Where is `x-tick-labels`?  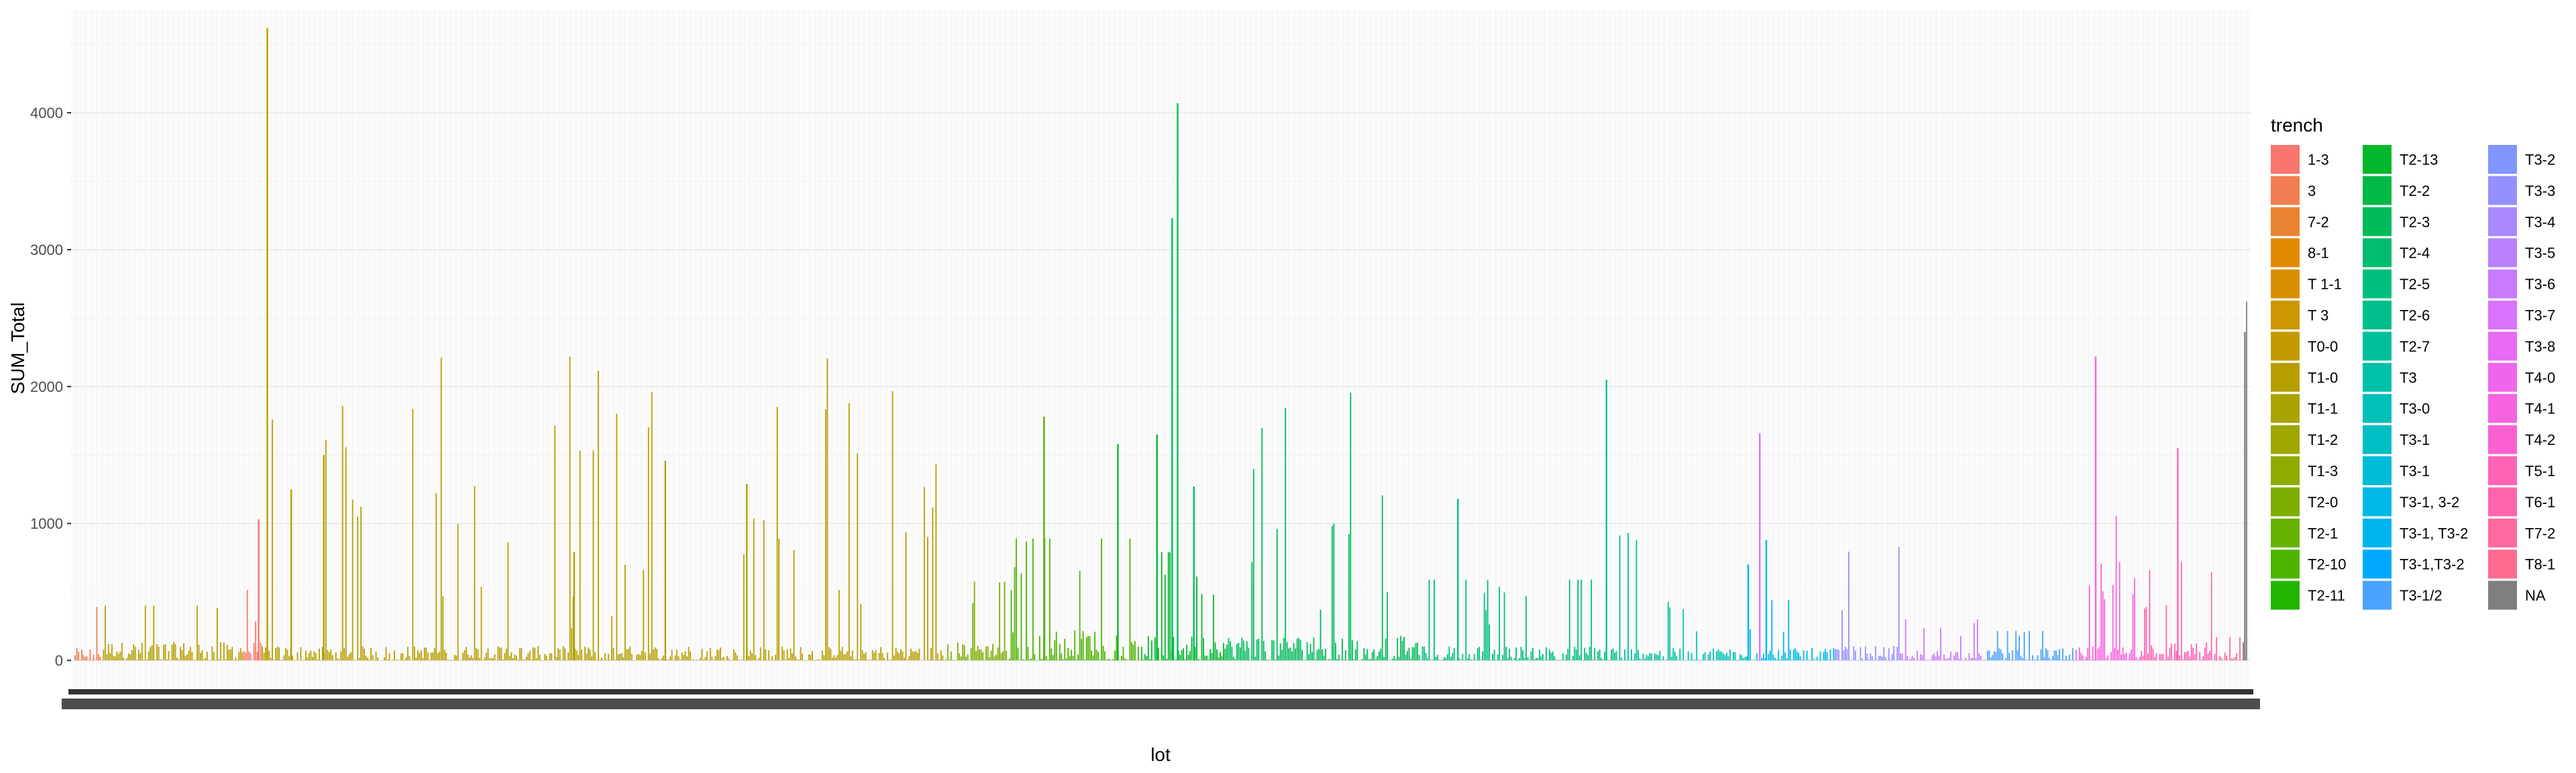
x-tick-labels is located at coordinates (1161, 704).